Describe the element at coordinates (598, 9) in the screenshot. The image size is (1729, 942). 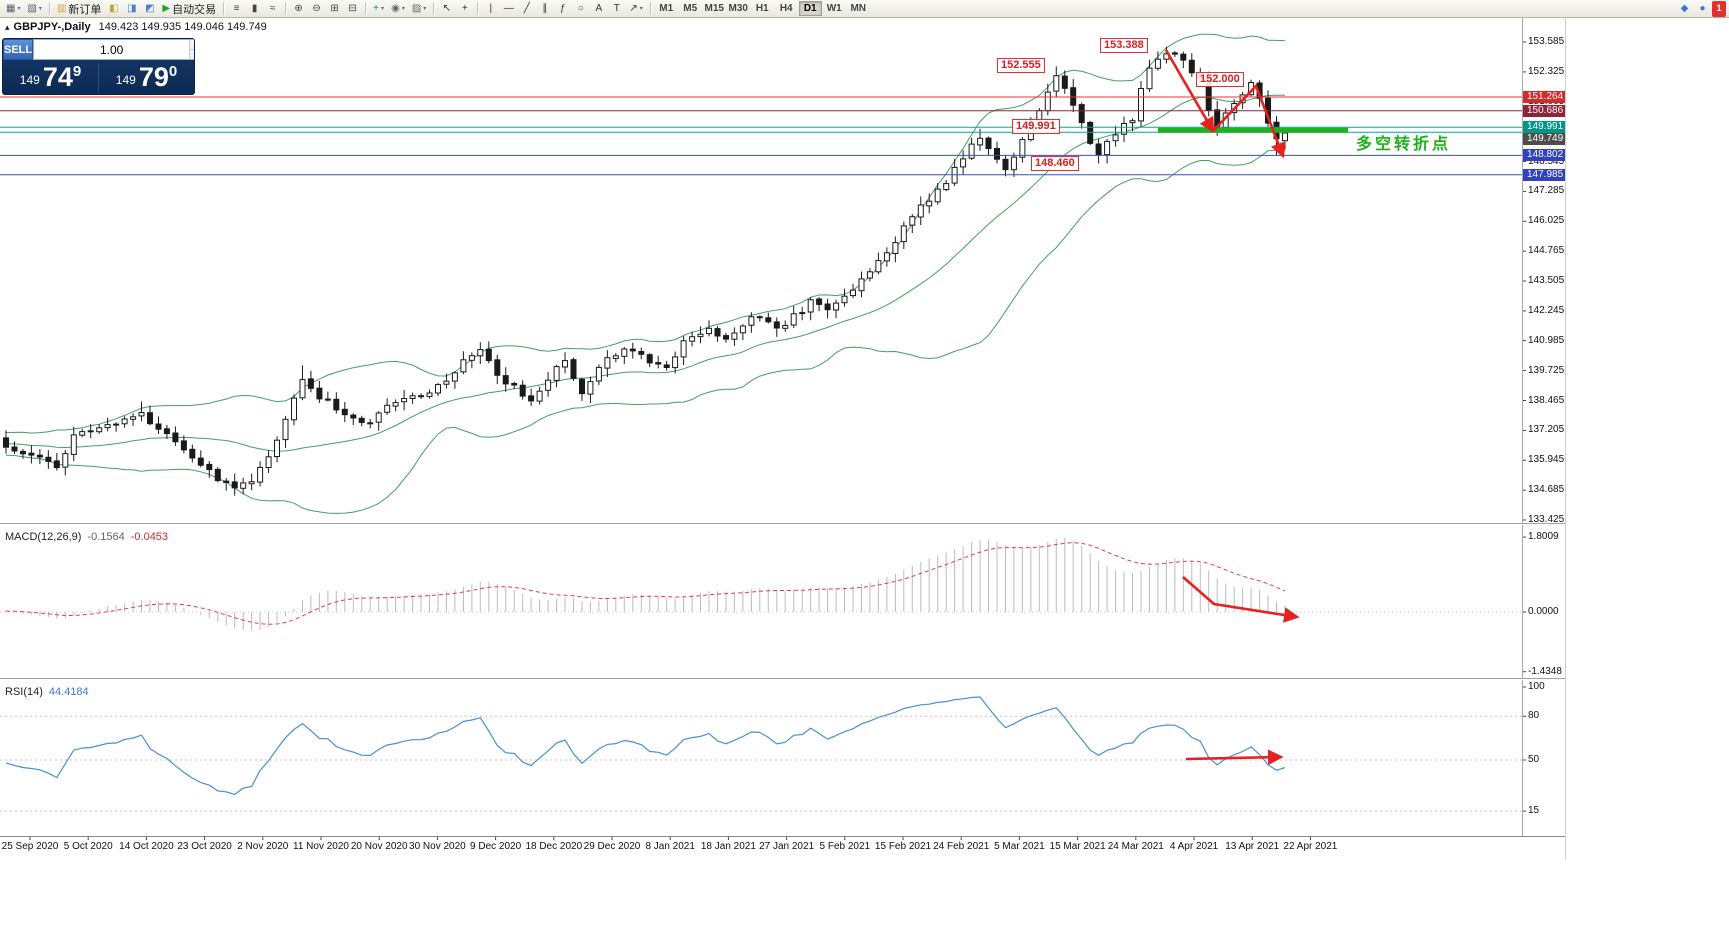
I see `text-button: A` at that location.